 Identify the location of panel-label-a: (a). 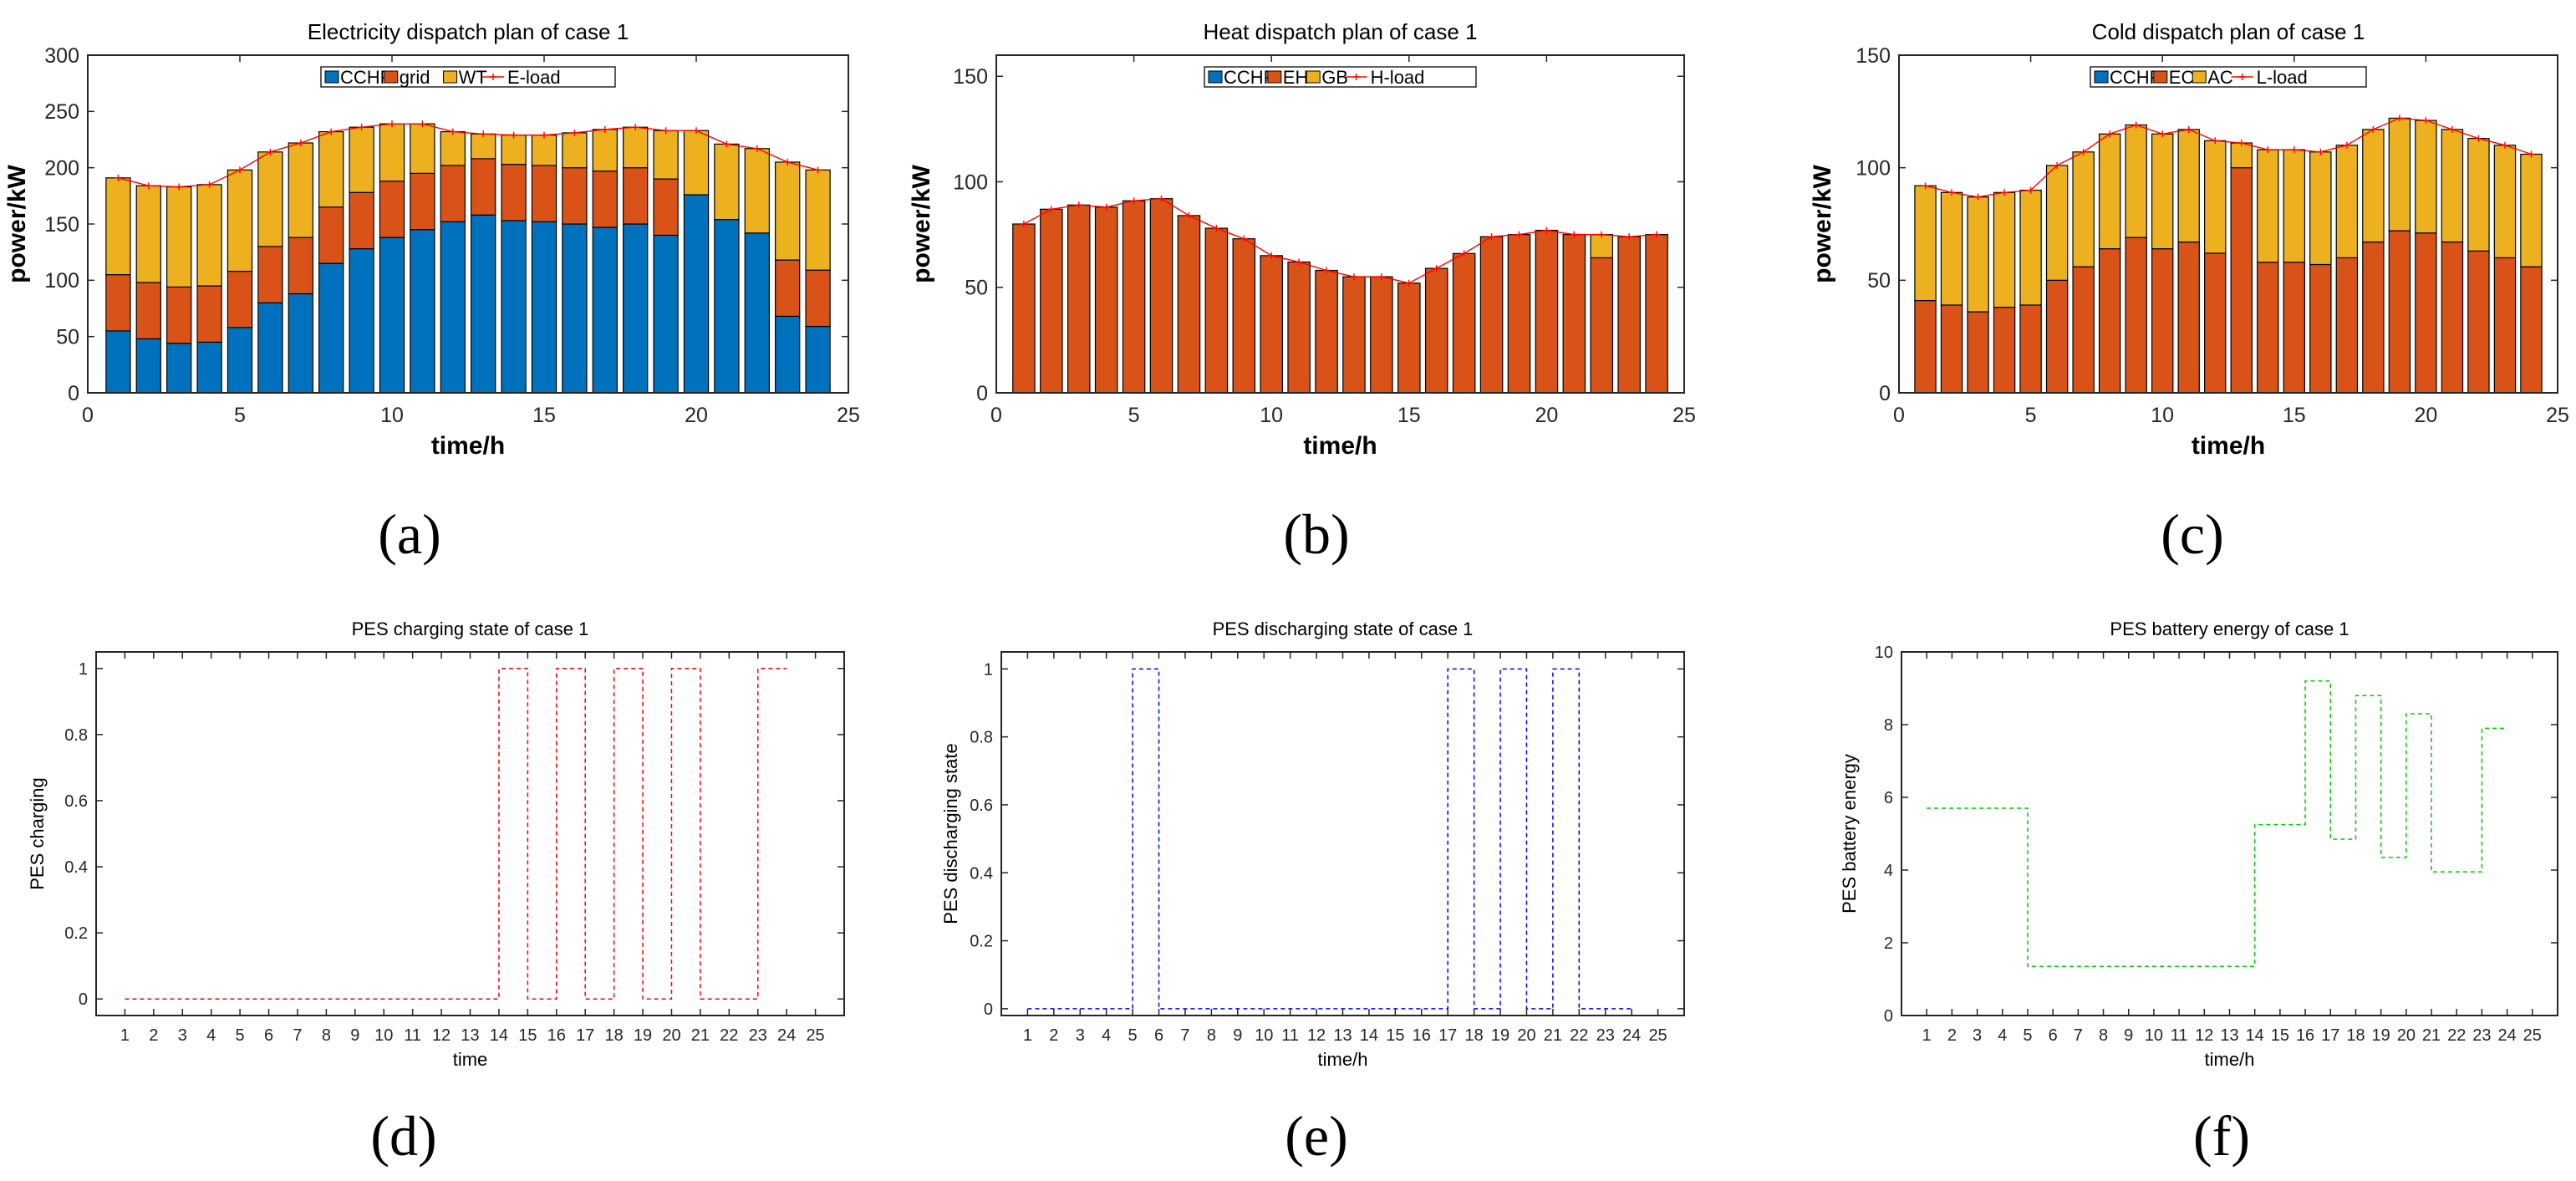
(409, 534).